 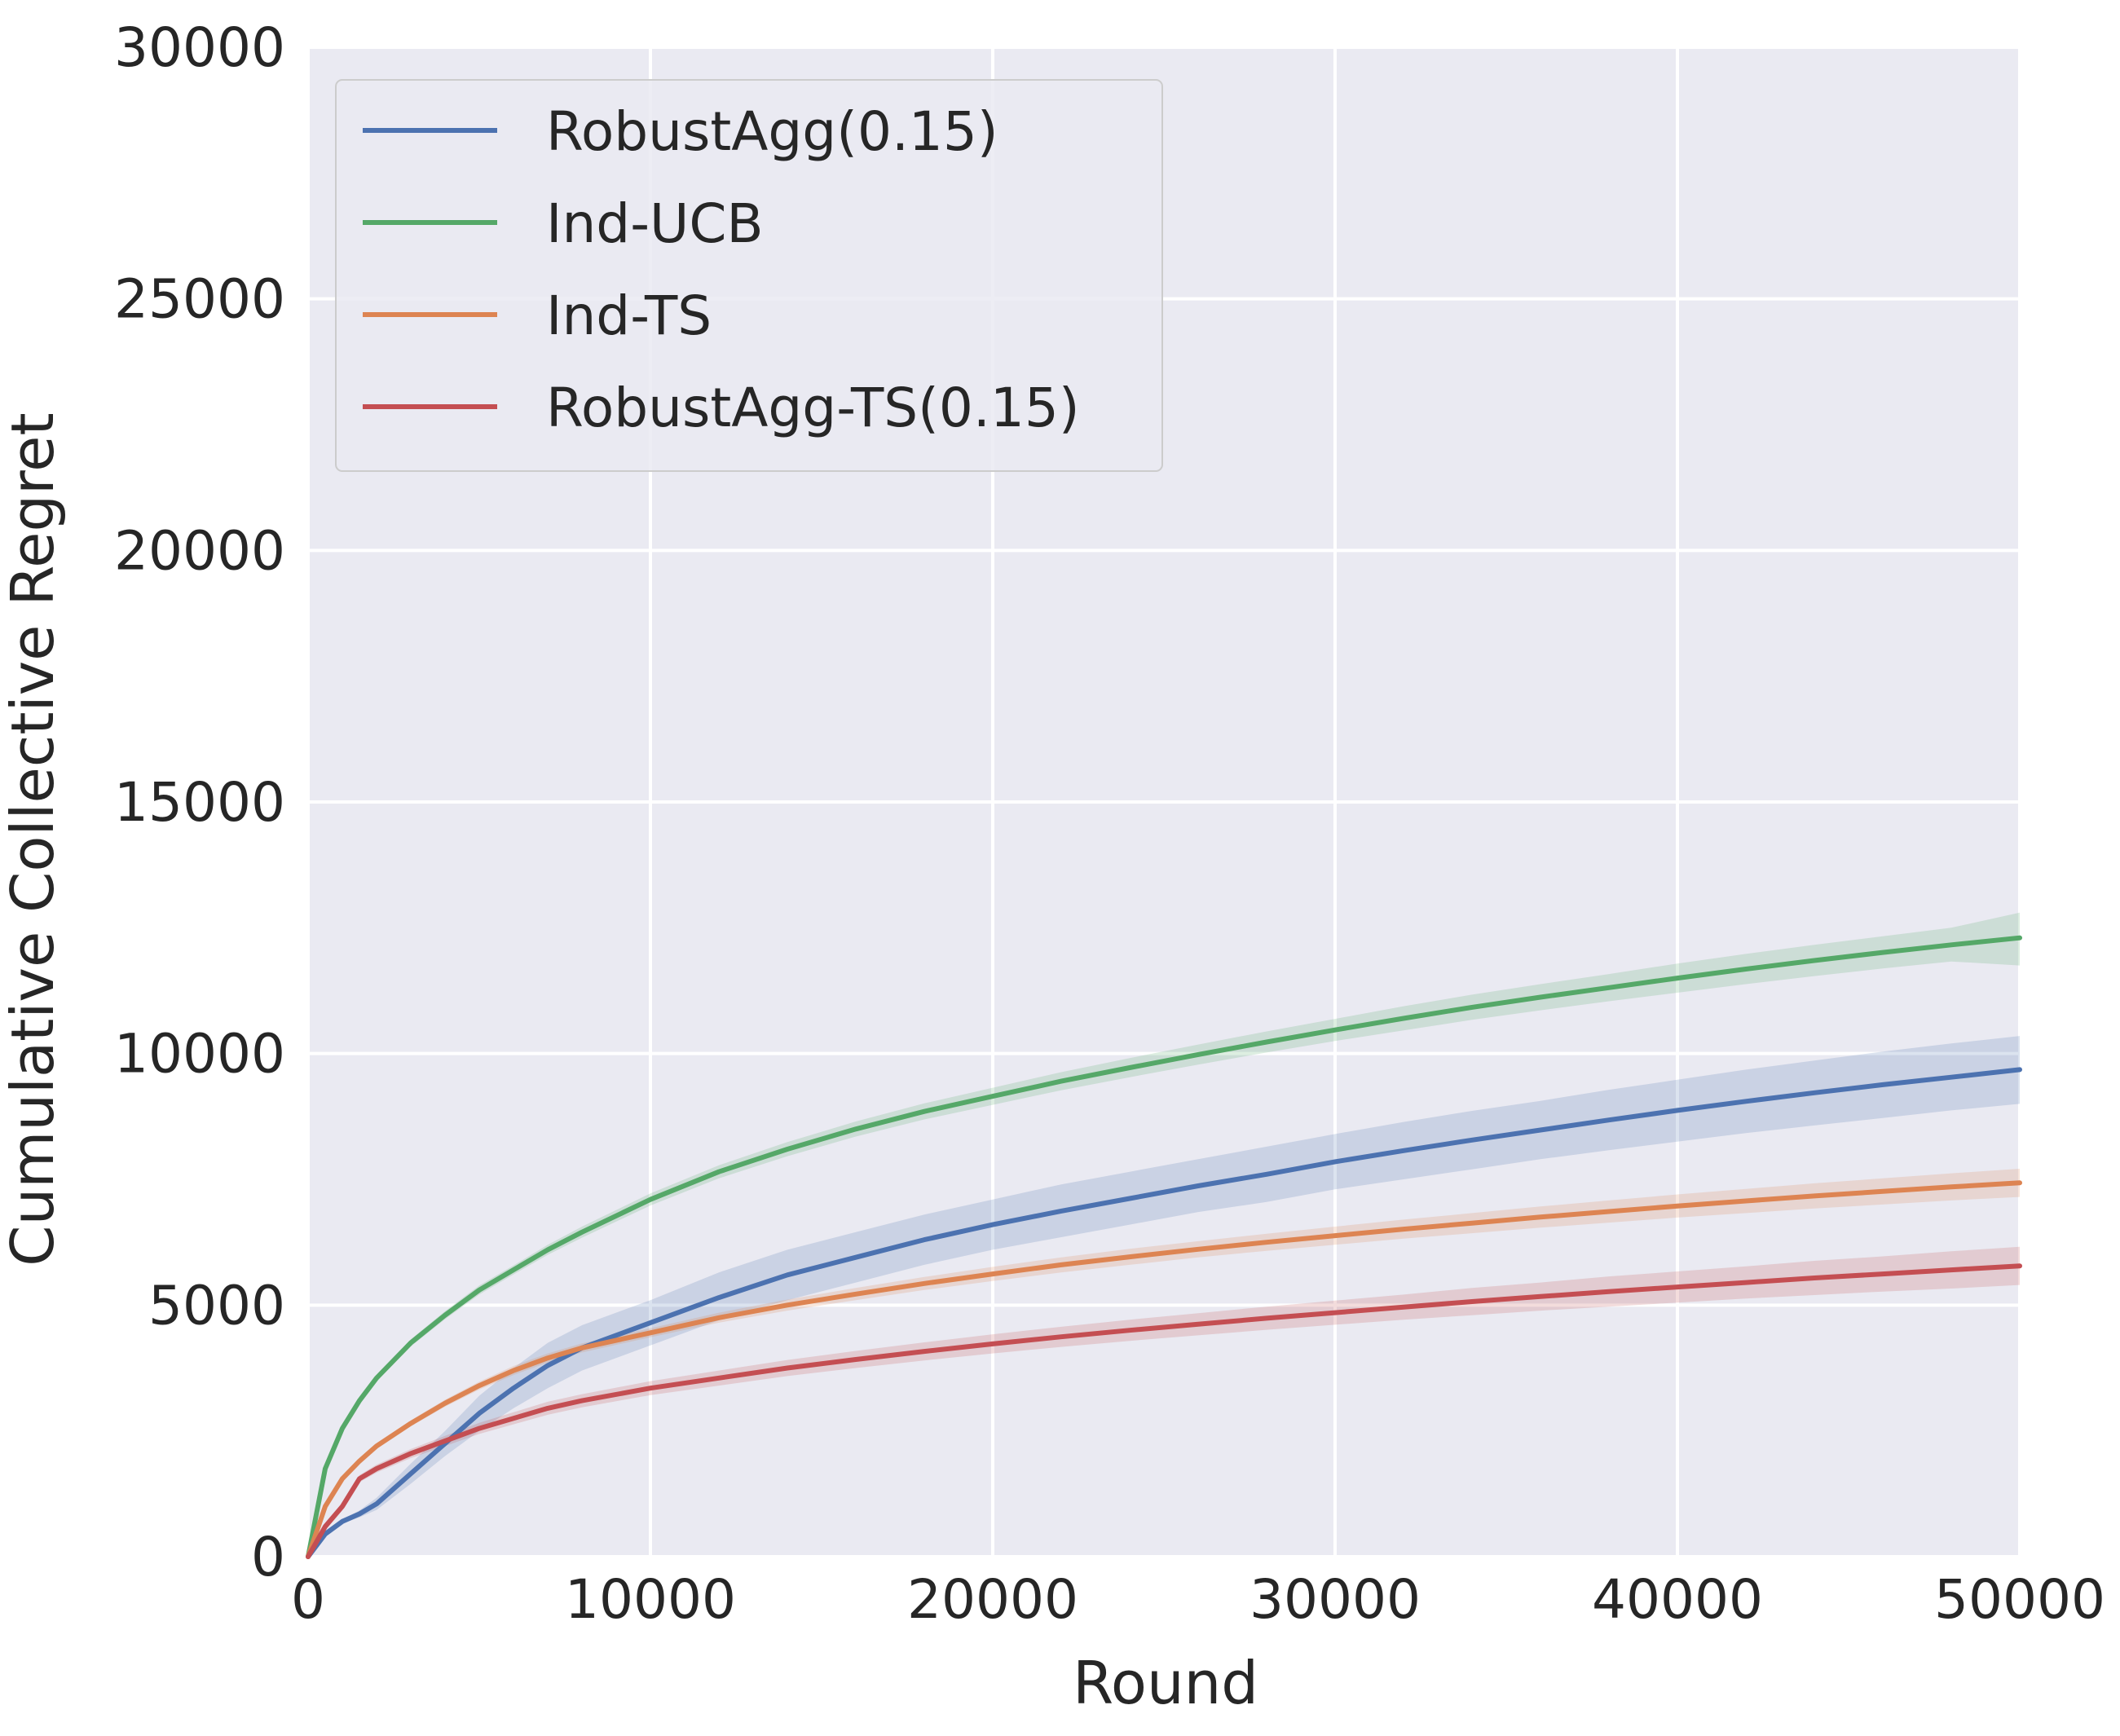 I want to click on x-tick-label: 30000, so click(x=1335, y=1599).